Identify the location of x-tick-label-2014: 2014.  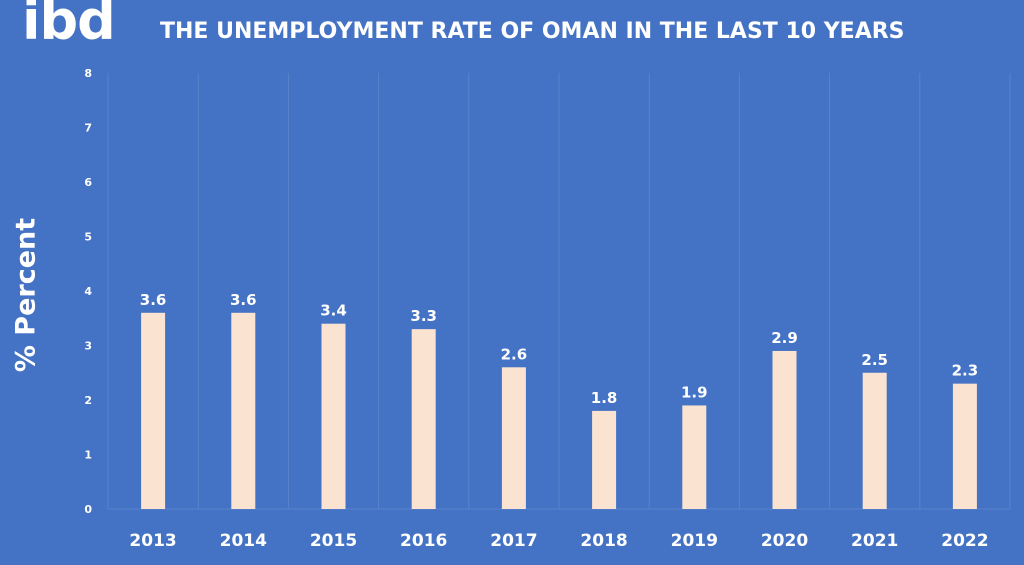
(243, 541).